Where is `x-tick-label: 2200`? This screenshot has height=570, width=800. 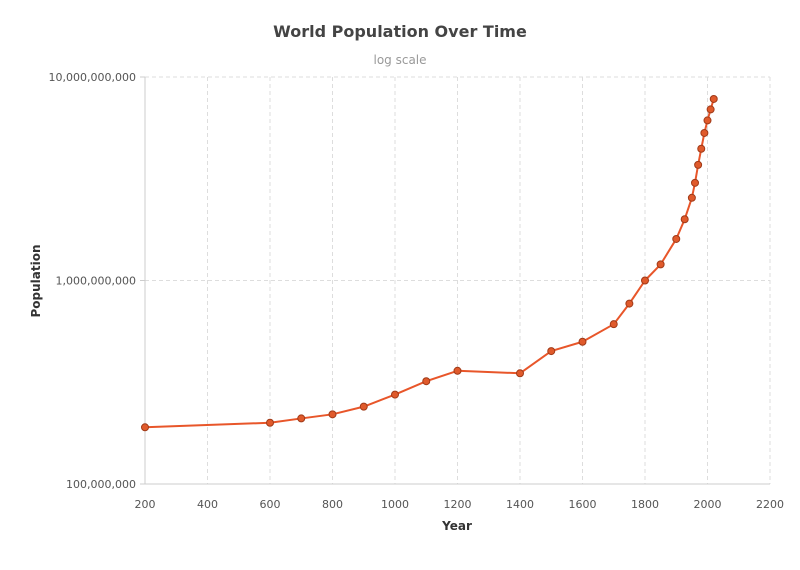
x-tick-label: 2200 is located at coordinates (770, 504).